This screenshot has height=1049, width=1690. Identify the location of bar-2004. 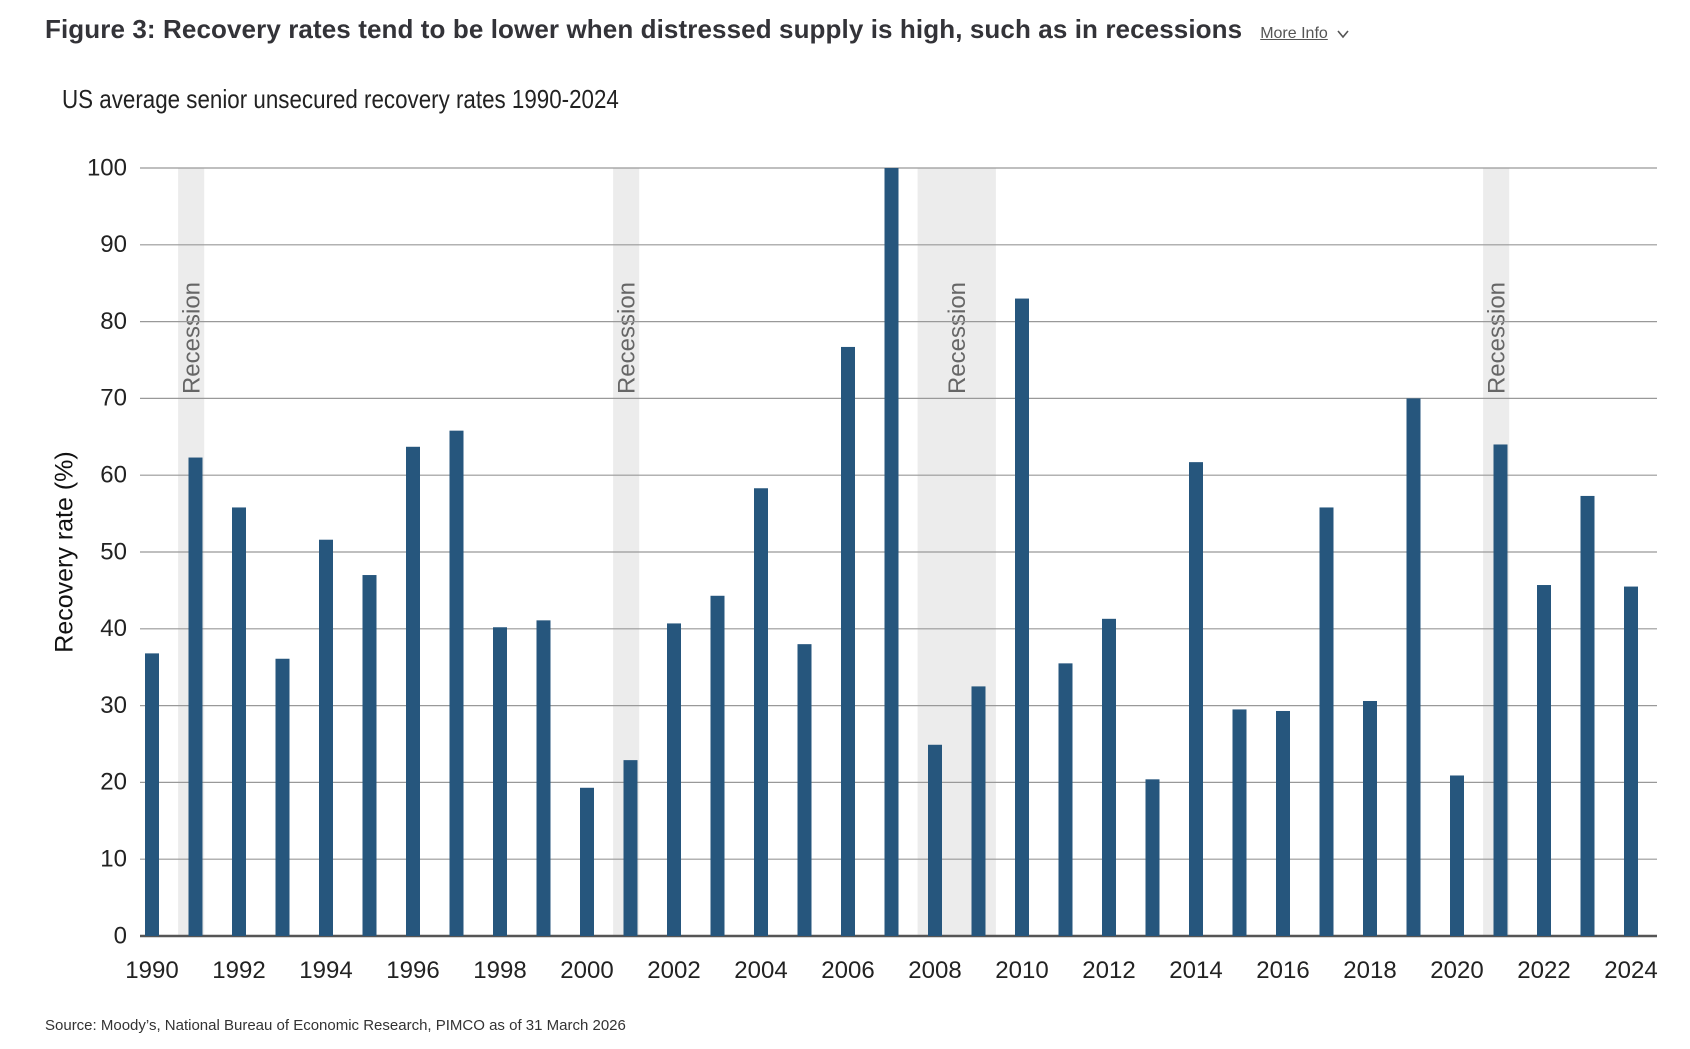
(761, 712).